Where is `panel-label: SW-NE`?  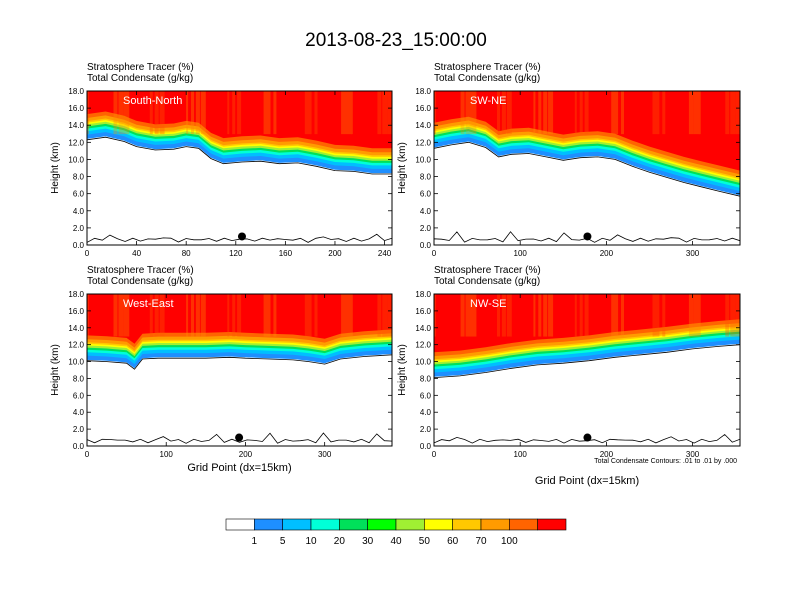
panel-label: SW-NE is located at coordinates (488, 101).